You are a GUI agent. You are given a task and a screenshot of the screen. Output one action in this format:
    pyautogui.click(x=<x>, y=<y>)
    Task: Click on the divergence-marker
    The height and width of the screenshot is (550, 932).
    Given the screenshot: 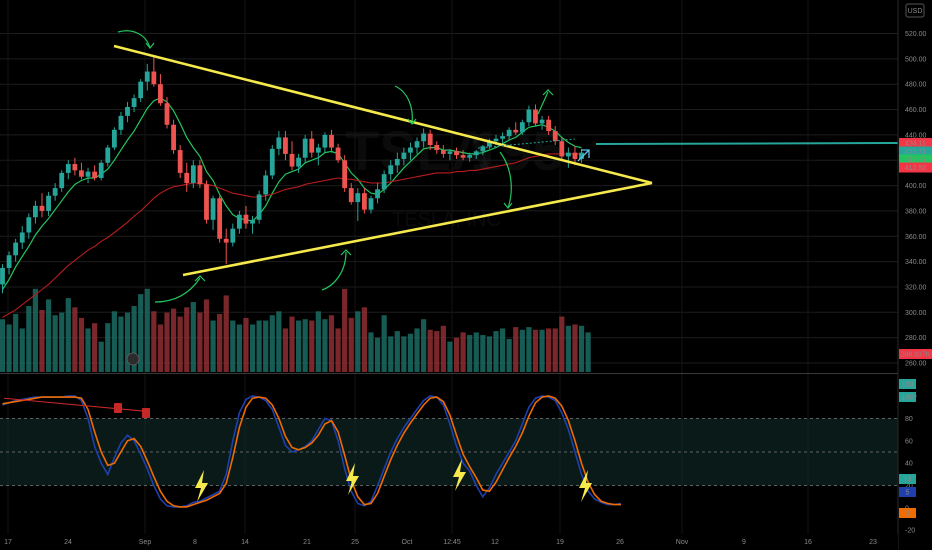 What is the action you would take?
    pyautogui.click(x=118, y=408)
    